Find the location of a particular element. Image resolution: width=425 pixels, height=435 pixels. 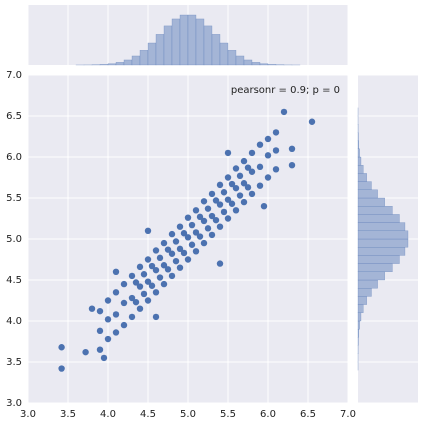

x-tick-label: 4.0 is located at coordinates (108, 414).